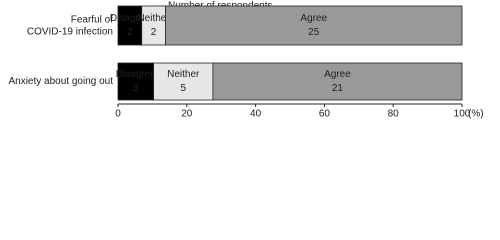 The image size is (500, 240). Describe the element at coordinates (394, 114) in the screenshot. I see `x-tick-label: 80` at that location.